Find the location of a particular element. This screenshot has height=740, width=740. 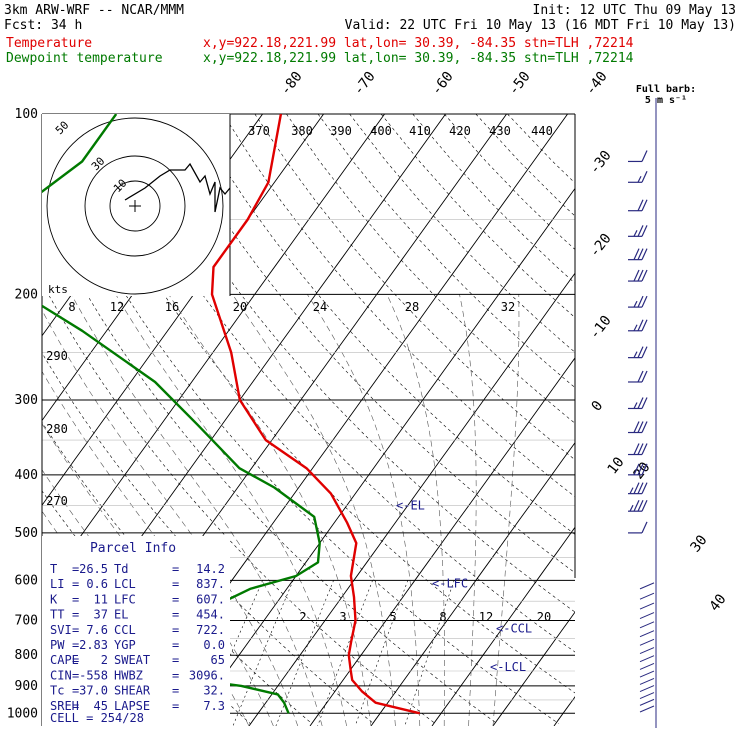

parcel-field: YGP is located at coordinates (125, 645).